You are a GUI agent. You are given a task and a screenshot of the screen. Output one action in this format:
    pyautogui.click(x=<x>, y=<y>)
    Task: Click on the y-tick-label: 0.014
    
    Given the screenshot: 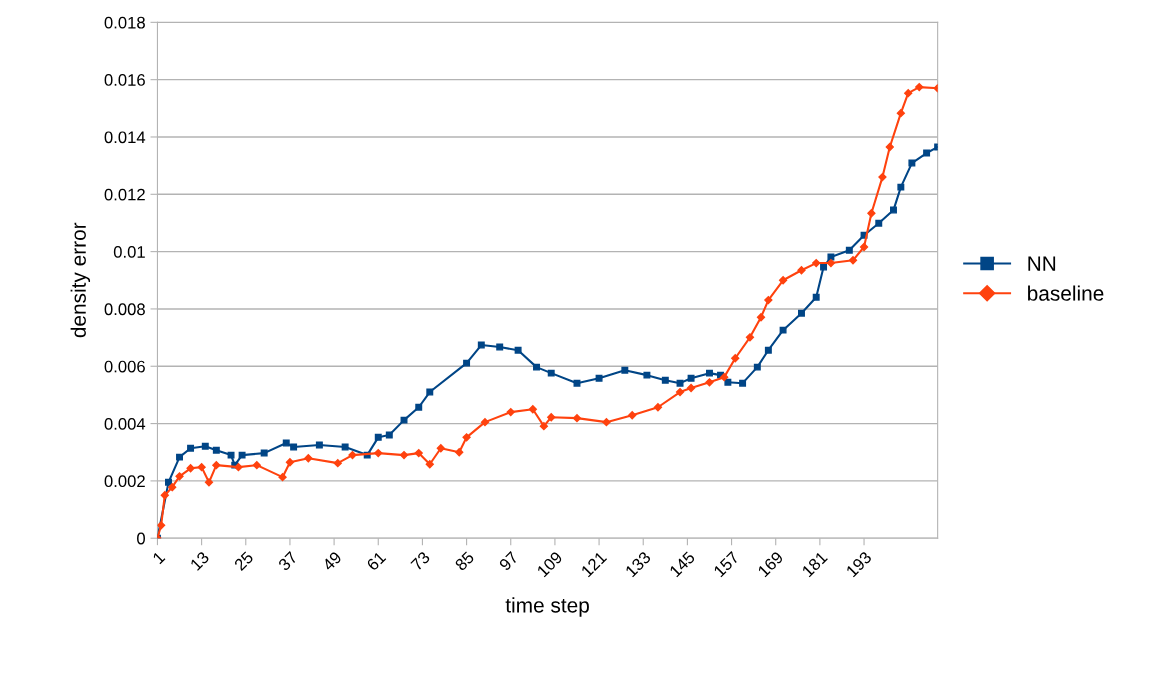 What is the action you would take?
    pyautogui.click(x=125, y=137)
    